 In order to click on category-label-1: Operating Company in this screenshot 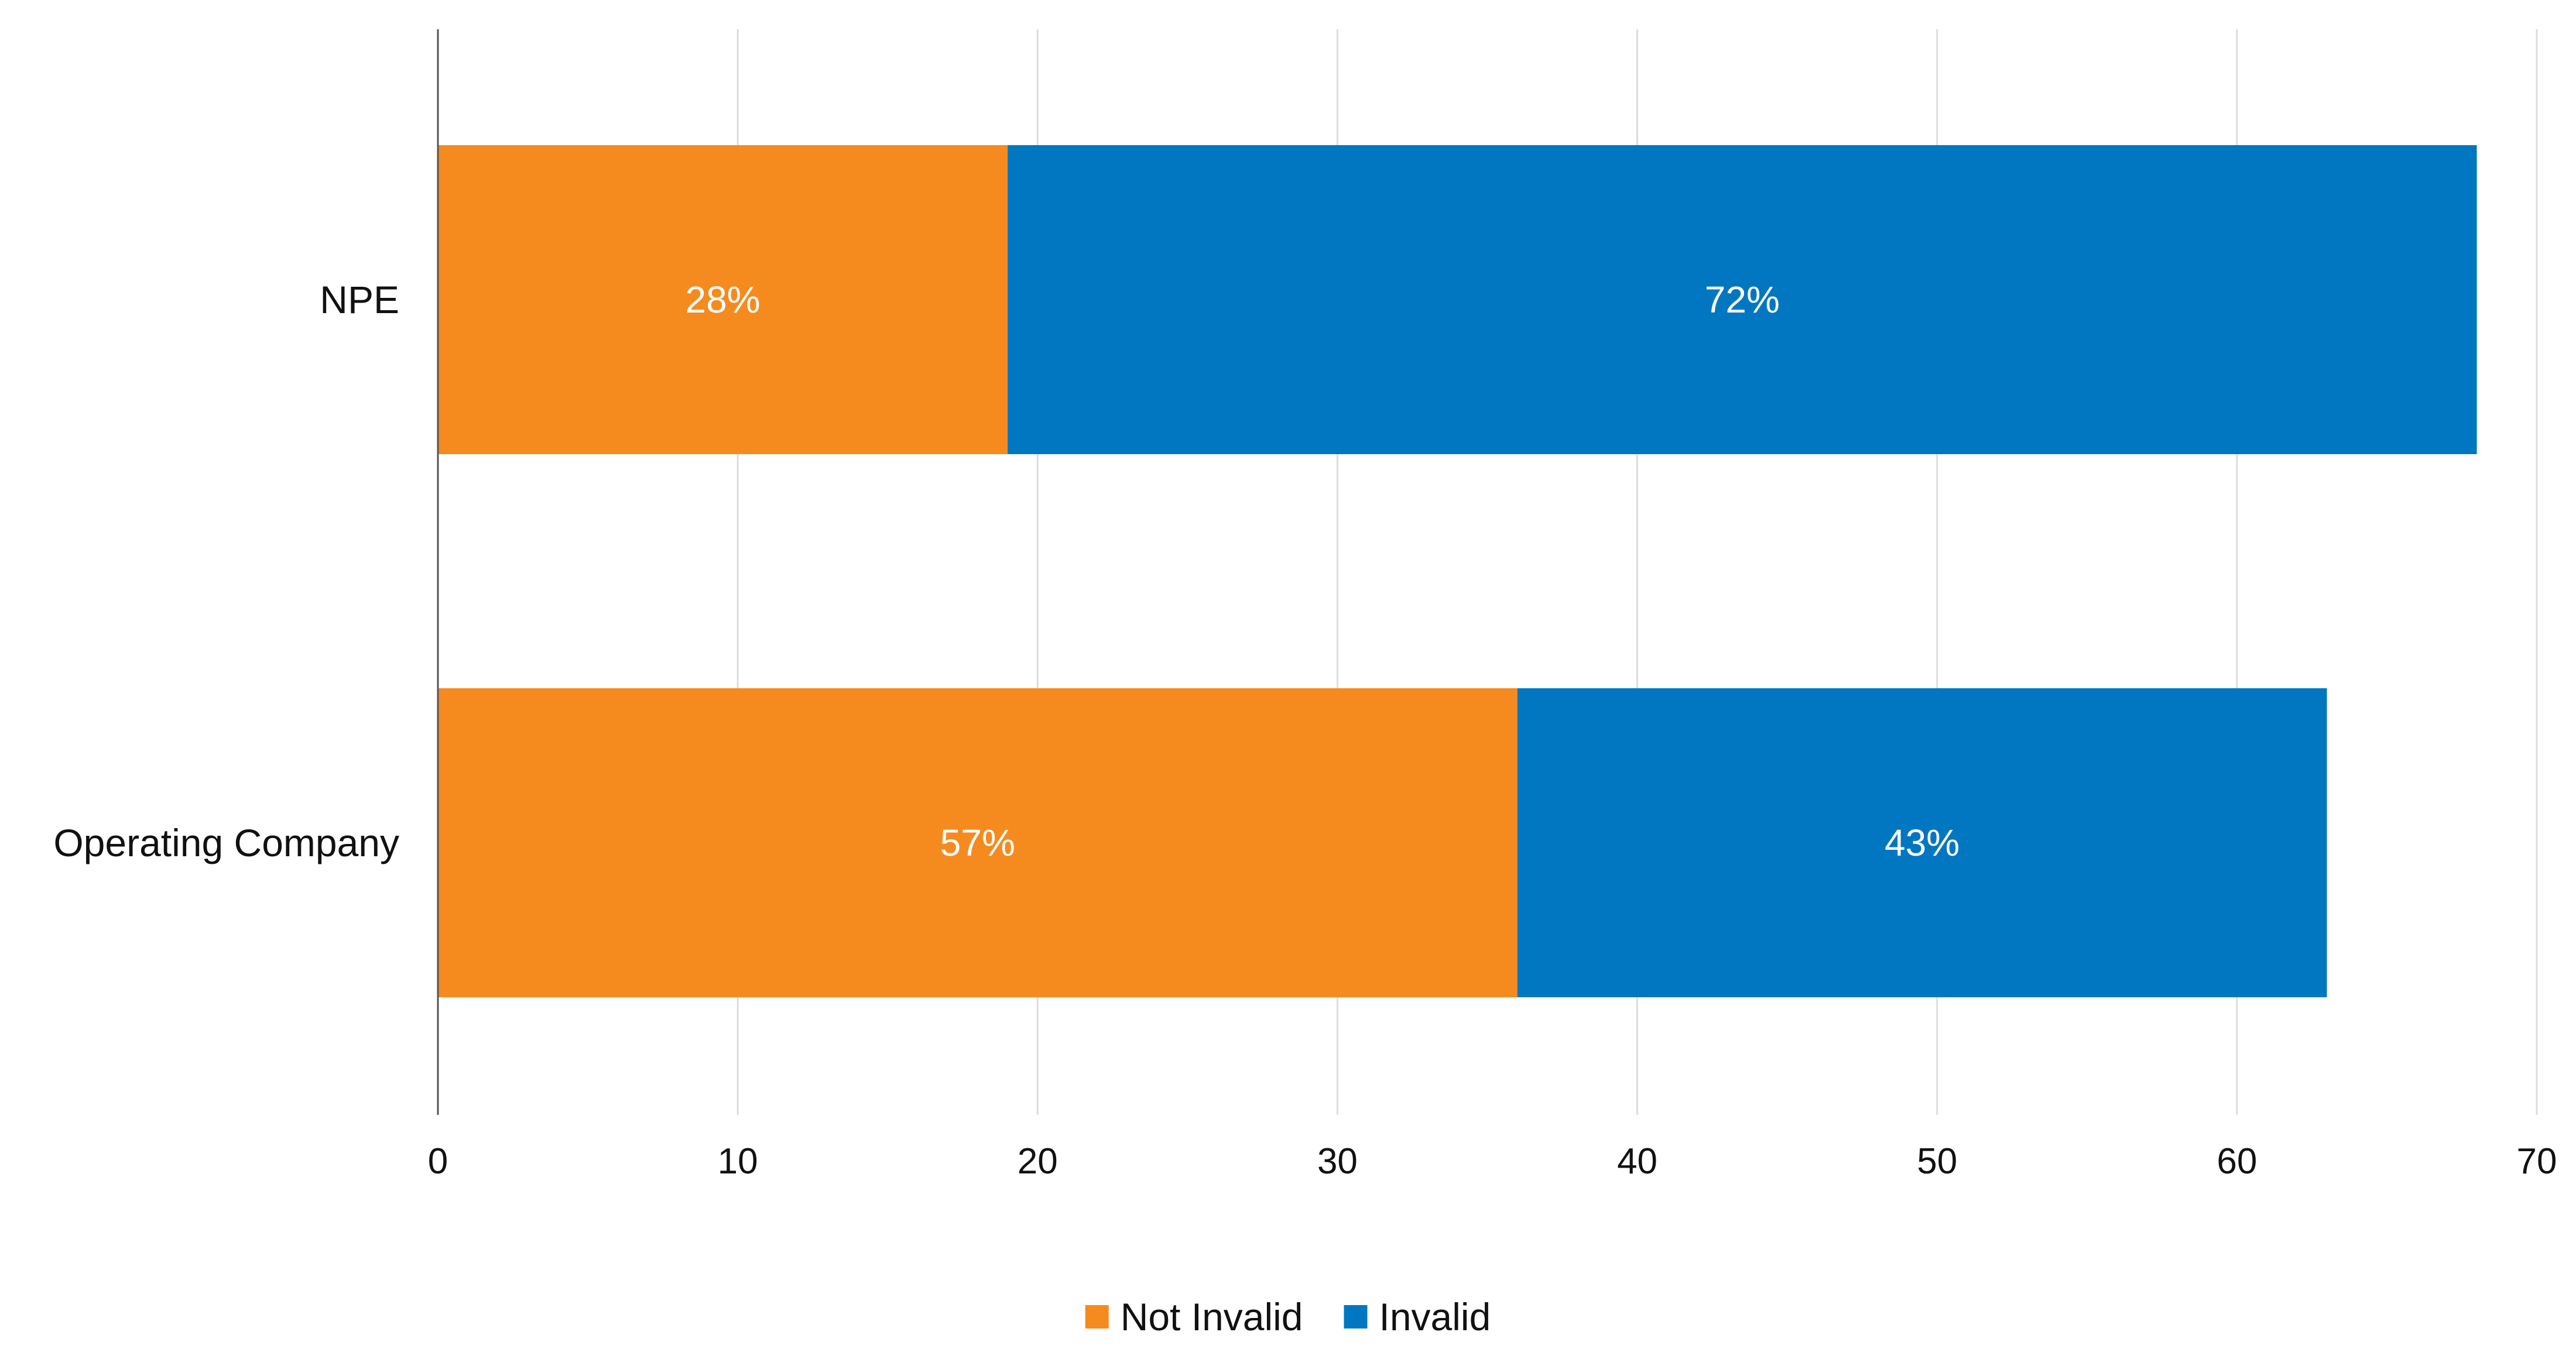, I will do `click(226, 842)`.